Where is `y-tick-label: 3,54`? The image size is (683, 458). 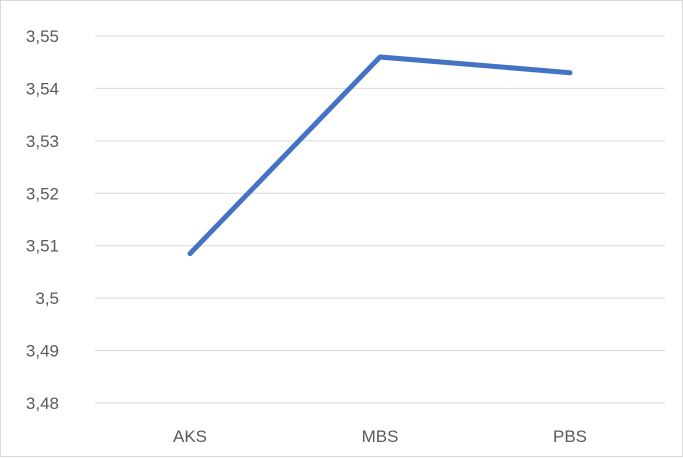 y-tick-label: 3,54 is located at coordinates (42, 88).